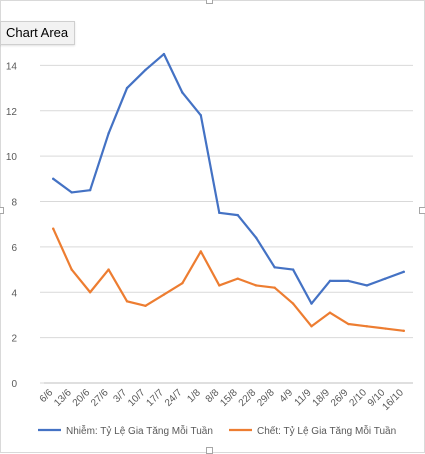 This screenshot has width=425, height=454. What do you see at coordinates (12, 66) in the screenshot?
I see `y-tick-label-14: 14` at bounding box center [12, 66].